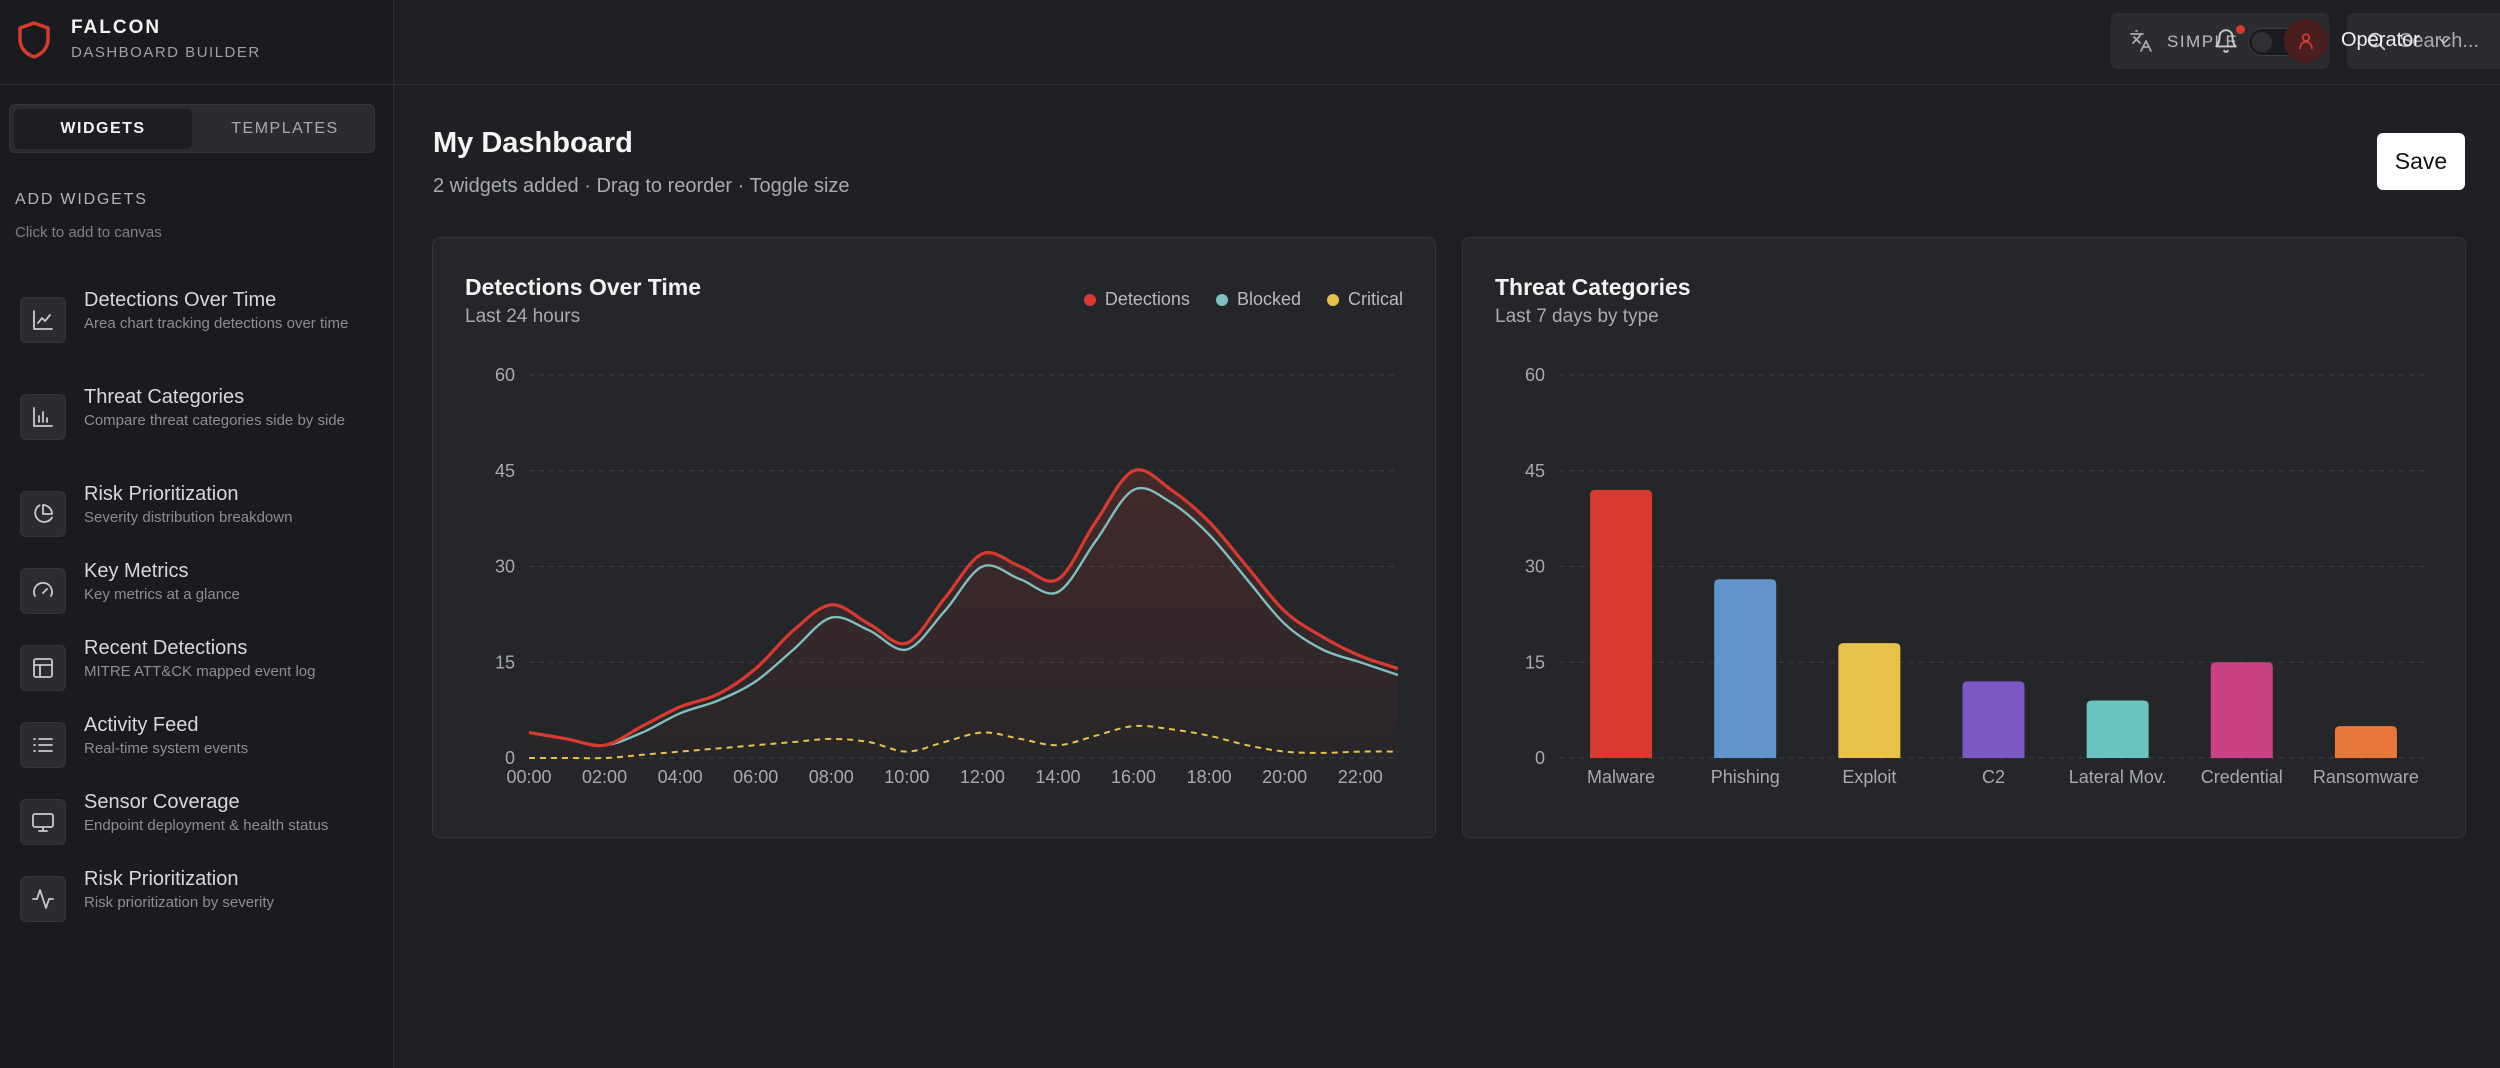 The width and height of the screenshot is (2500, 1068). Describe the element at coordinates (2141, 41) in the screenshot. I see `translate-icon` at that location.